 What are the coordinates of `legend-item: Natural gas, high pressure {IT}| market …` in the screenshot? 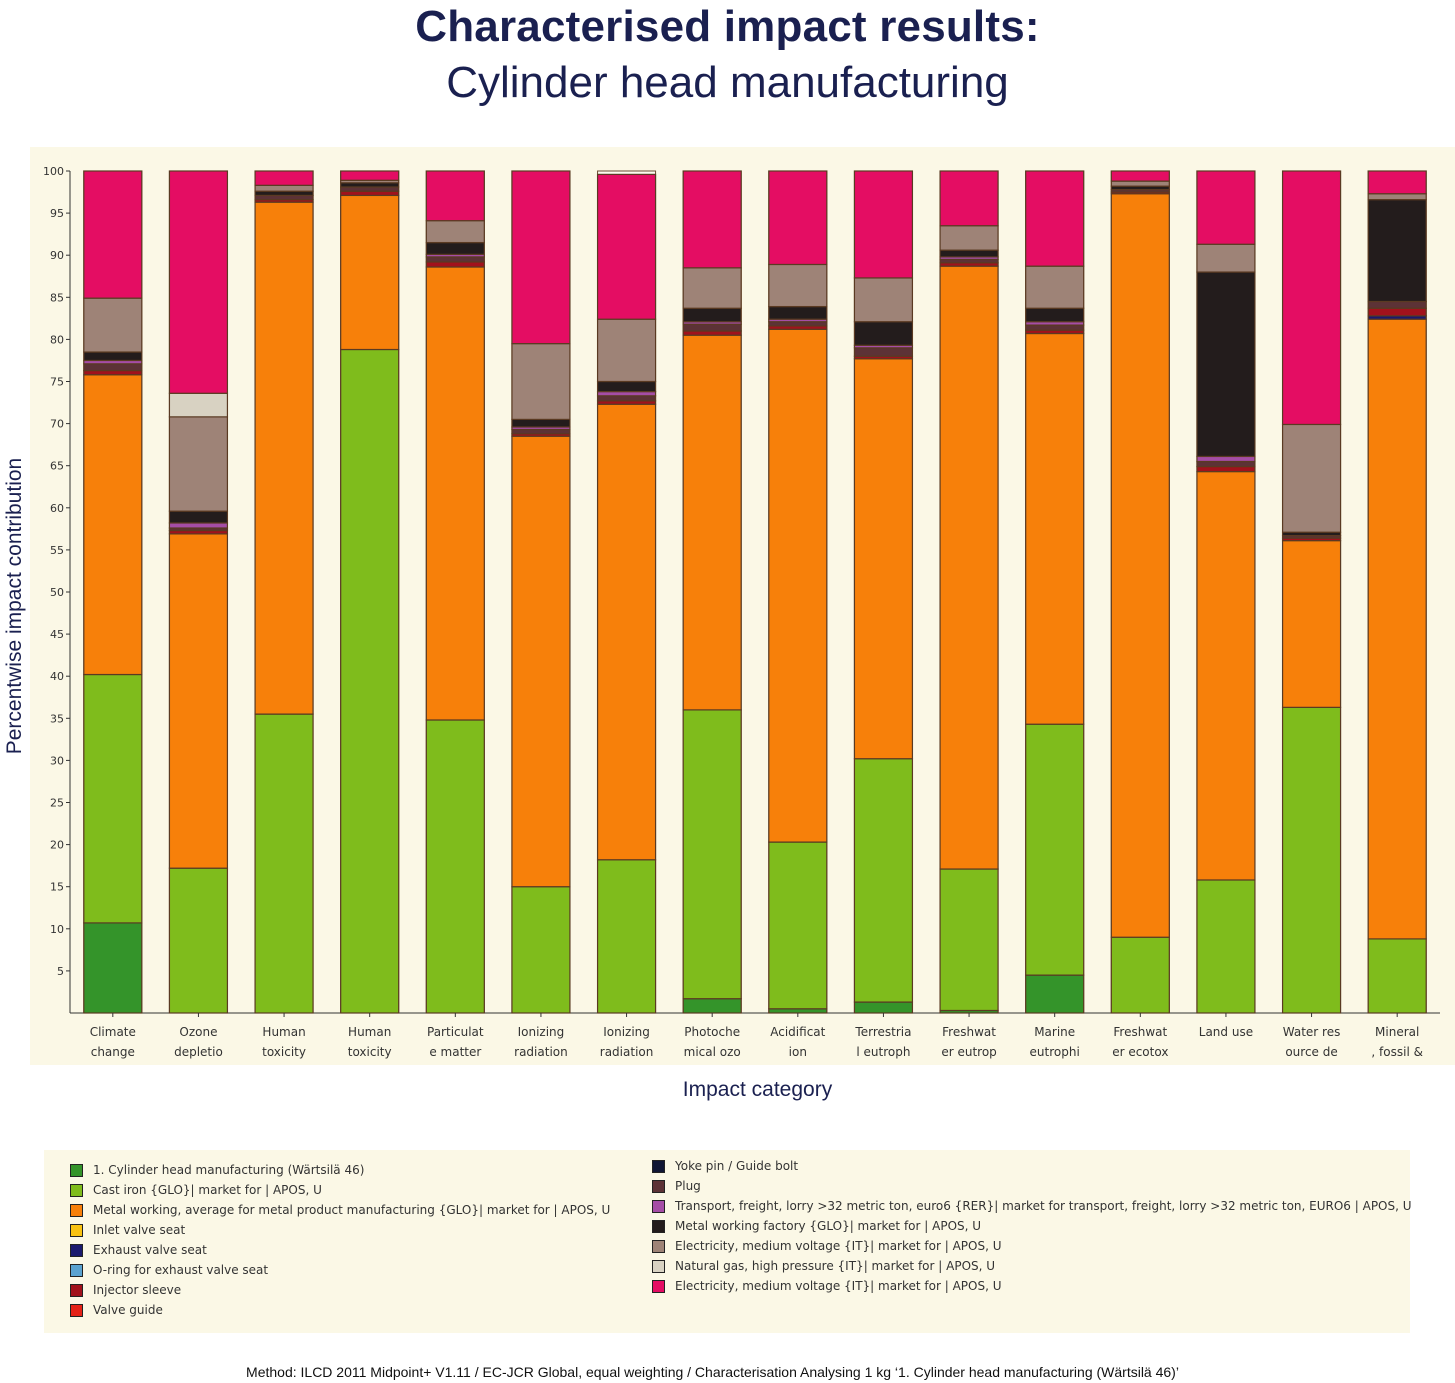 It's located at (1032, 1266).